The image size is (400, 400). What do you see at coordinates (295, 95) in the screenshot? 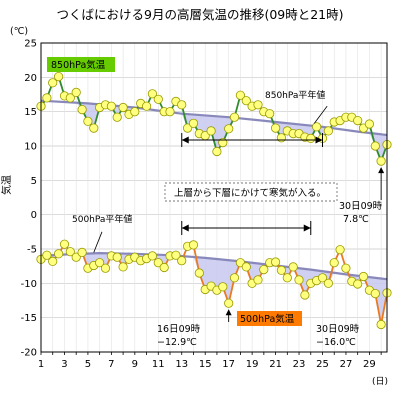
I see `label-850-normal-text: 850hPa平年値` at bounding box center [295, 95].